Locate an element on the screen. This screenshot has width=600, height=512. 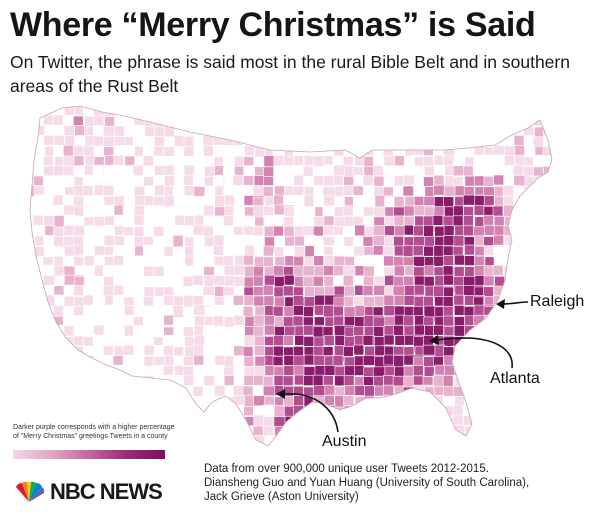
raleigh-label: Raleigh is located at coordinates (557, 301).